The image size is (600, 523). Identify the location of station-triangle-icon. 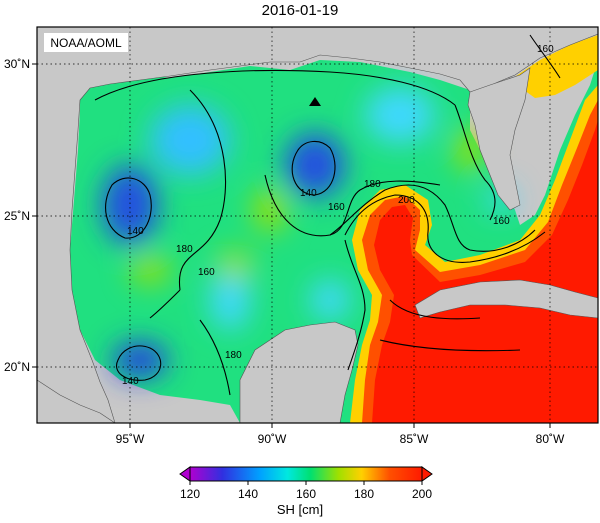
(315, 101).